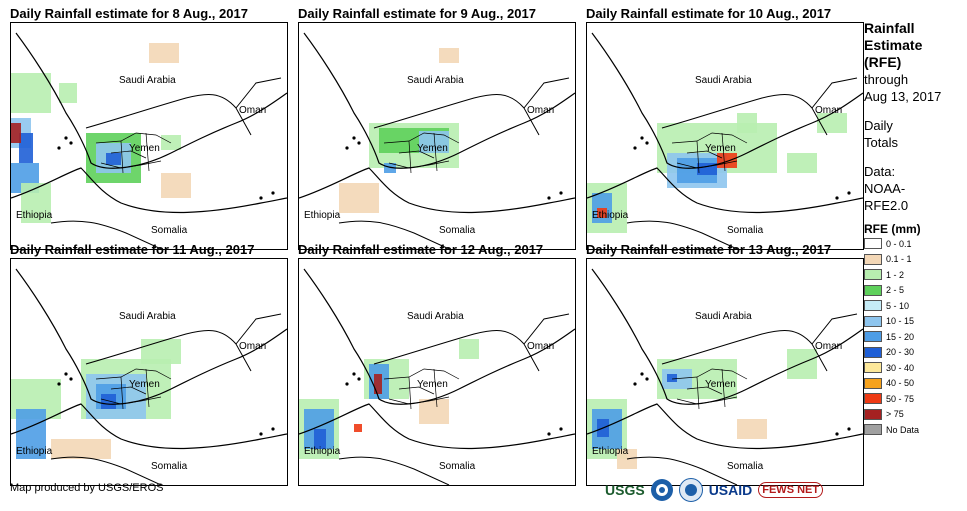  I want to click on legend-class-7: 20 - 30, so click(914, 353).